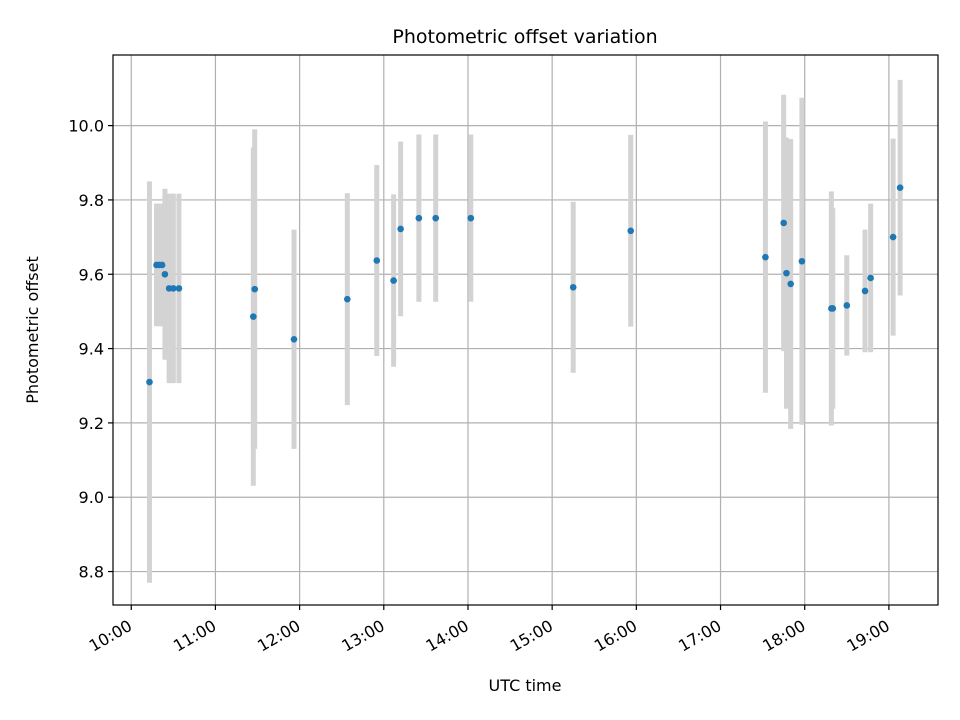 This screenshot has height=720, width=960. I want to click on y-axis-ticks: 8.8 9.0 9.2 9.4 9.6 9.8 10.0, so click(90, 349).